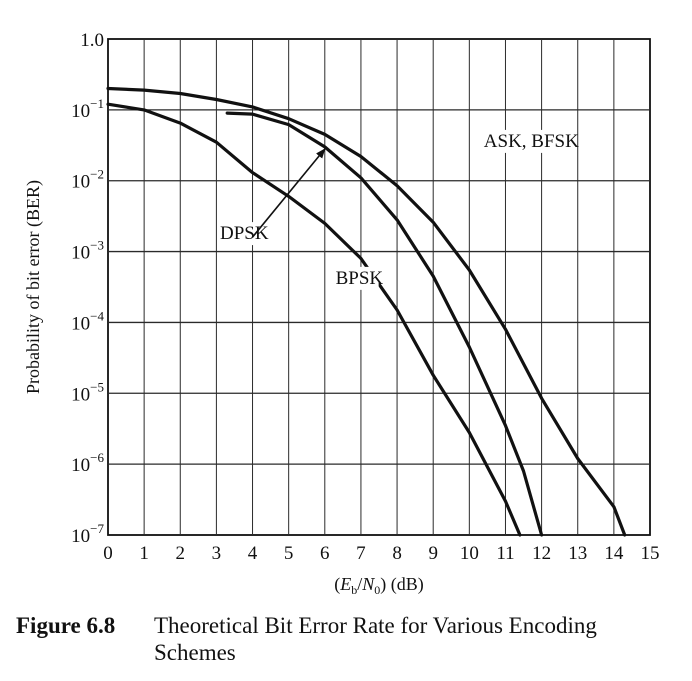 Image resolution: width=692 pixels, height=681 pixels. What do you see at coordinates (87, 392) in the screenshot?
I see `y-tick-label: 10⁻⁵` at bounding box center [87, 392].